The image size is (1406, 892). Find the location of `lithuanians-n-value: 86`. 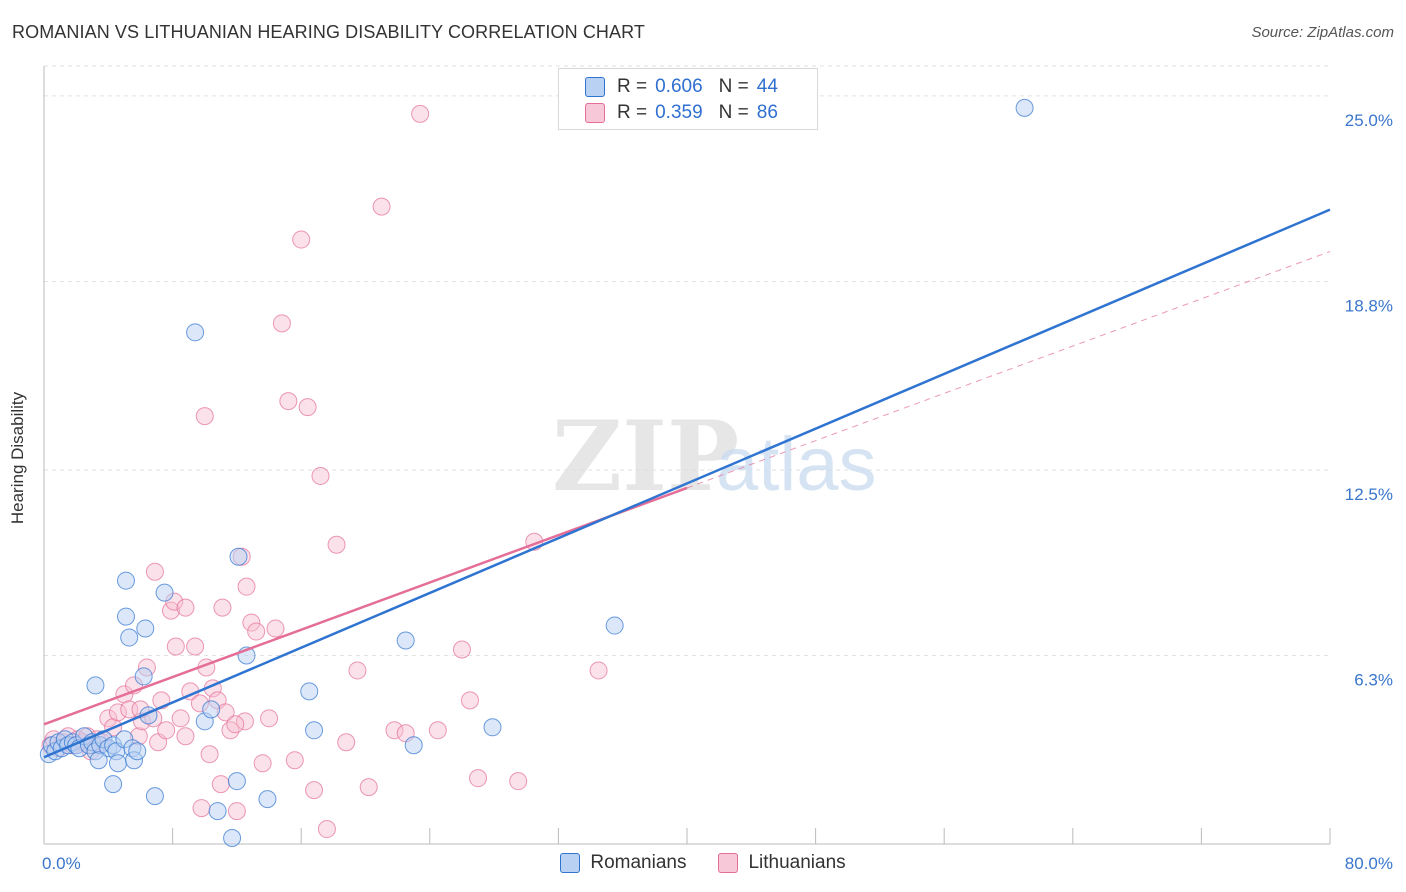

lithuanians-n-value: 86 is located at coordinates (767, 112).